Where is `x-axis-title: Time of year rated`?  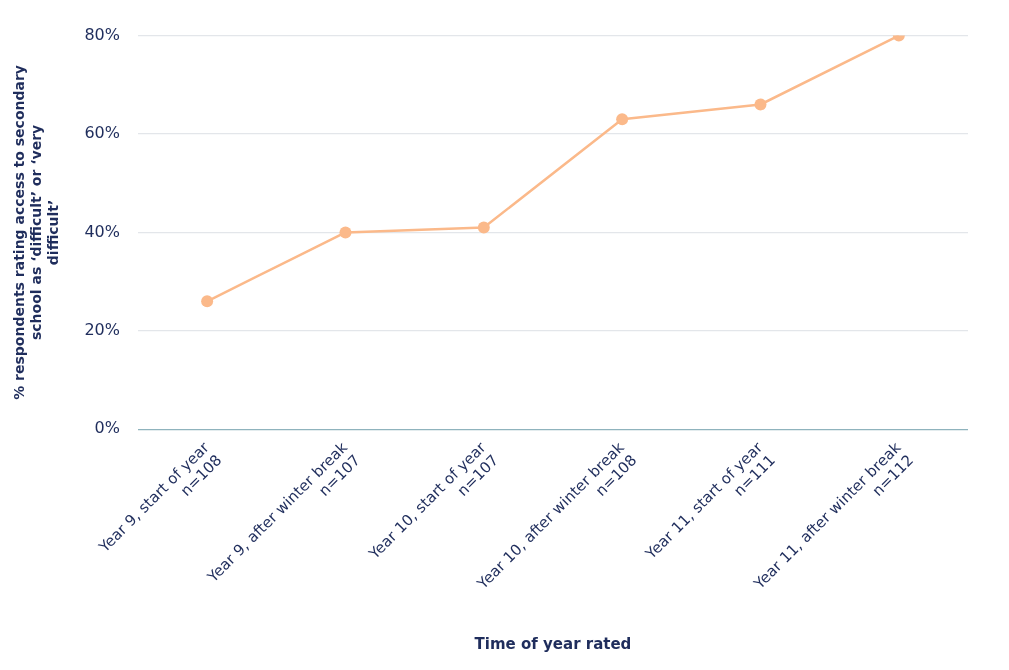
x-axis-title: Time of year rated is located at coordinates (553, 643).